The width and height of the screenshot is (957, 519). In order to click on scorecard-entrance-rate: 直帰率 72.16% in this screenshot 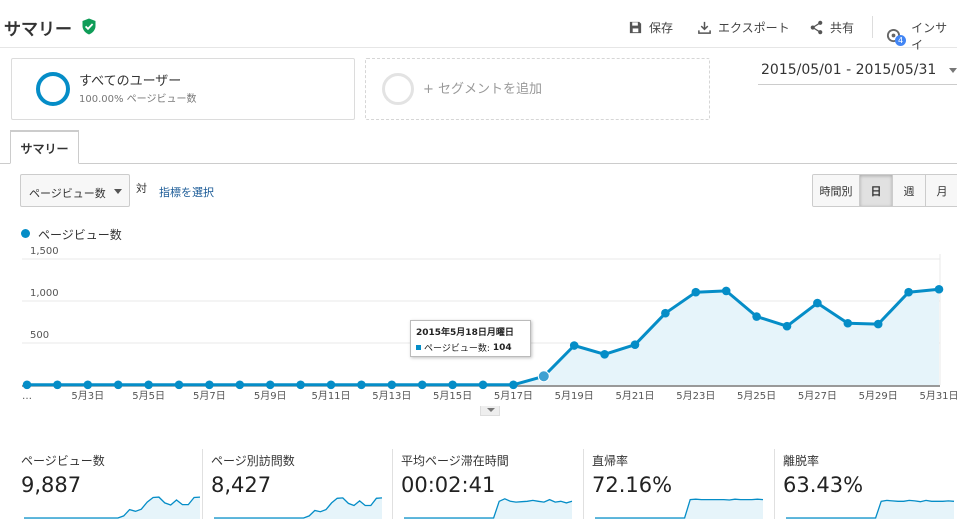, I will do `click(674, 484)`.